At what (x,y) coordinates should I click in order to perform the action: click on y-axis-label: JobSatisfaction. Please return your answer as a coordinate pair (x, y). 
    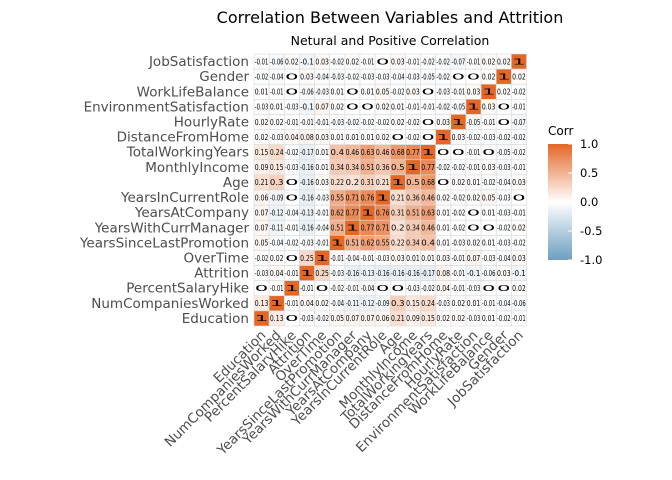
    Looking at the image, I should click on (198, 62).